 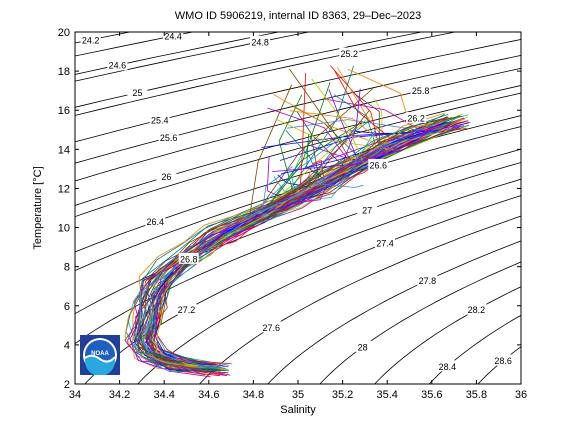 I want to click on contour-label: 26.6, so click(x=379, y=165).